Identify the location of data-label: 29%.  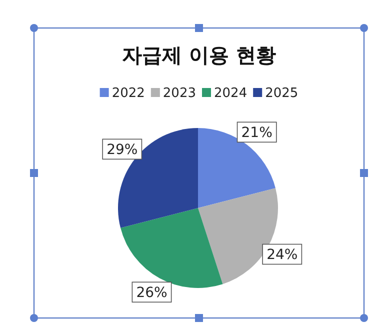
(122, 150).